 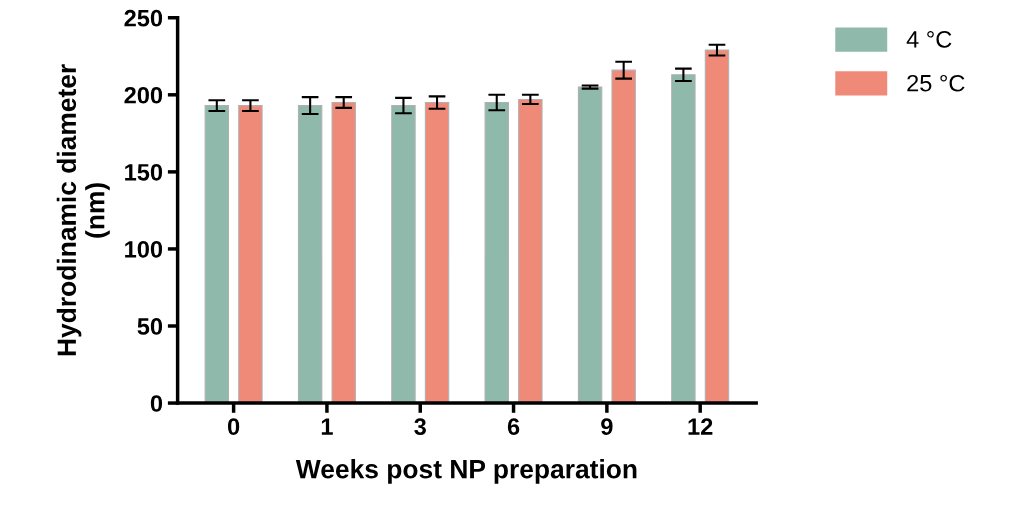 What do you see at coordinates (144, 249) in the screenshot?
I see `y-tick-label: 100` at bounding box center [144, 249].